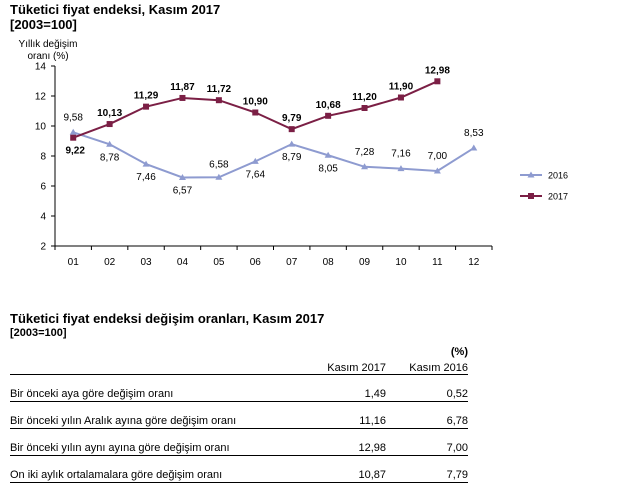 The height and width of the screenshot is (498, 635). Describe the element at coordinates (41, 67) in the screenshot. I see `y-tick-label: 14` at that location.